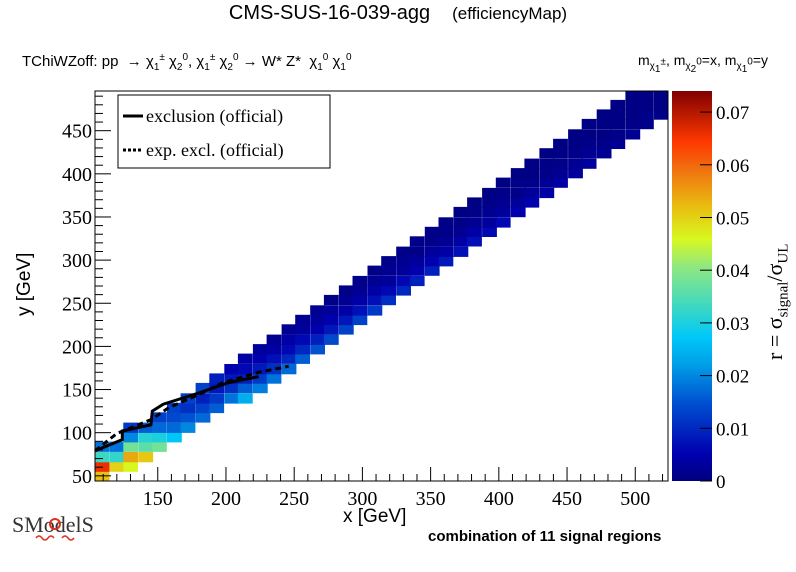 The width and height of the screenshot is (796, 572). What do you see at coordinates (214, 116) in the screenshot?
I see `legend-label-exclusion: exclusion (official)` at bounding box center [214, 116].